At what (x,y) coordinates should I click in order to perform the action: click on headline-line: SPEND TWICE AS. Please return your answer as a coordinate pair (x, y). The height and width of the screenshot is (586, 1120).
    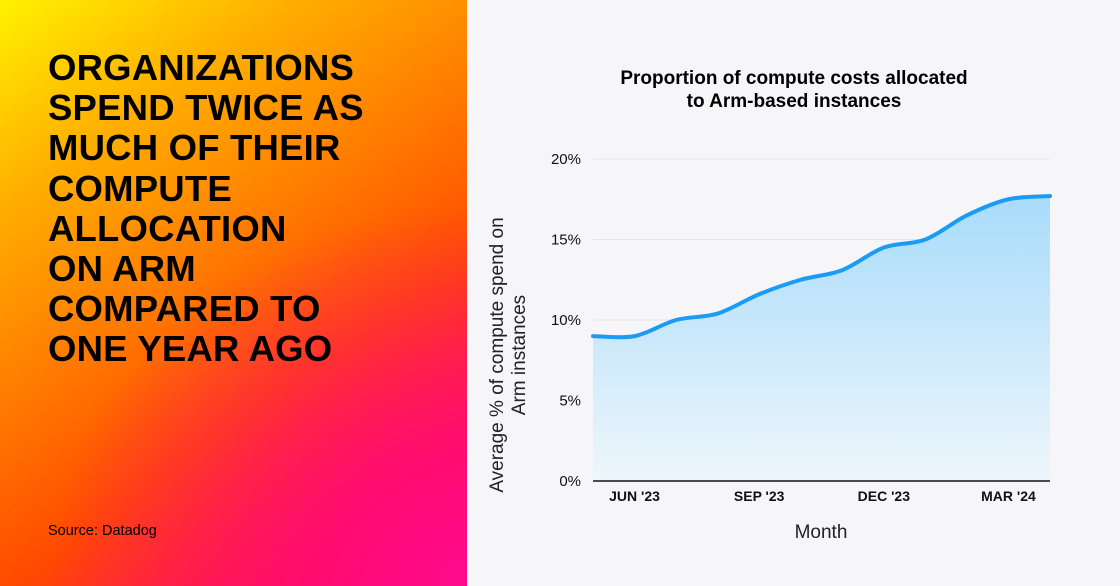
    Looking at the image, I should click on (206, 108).